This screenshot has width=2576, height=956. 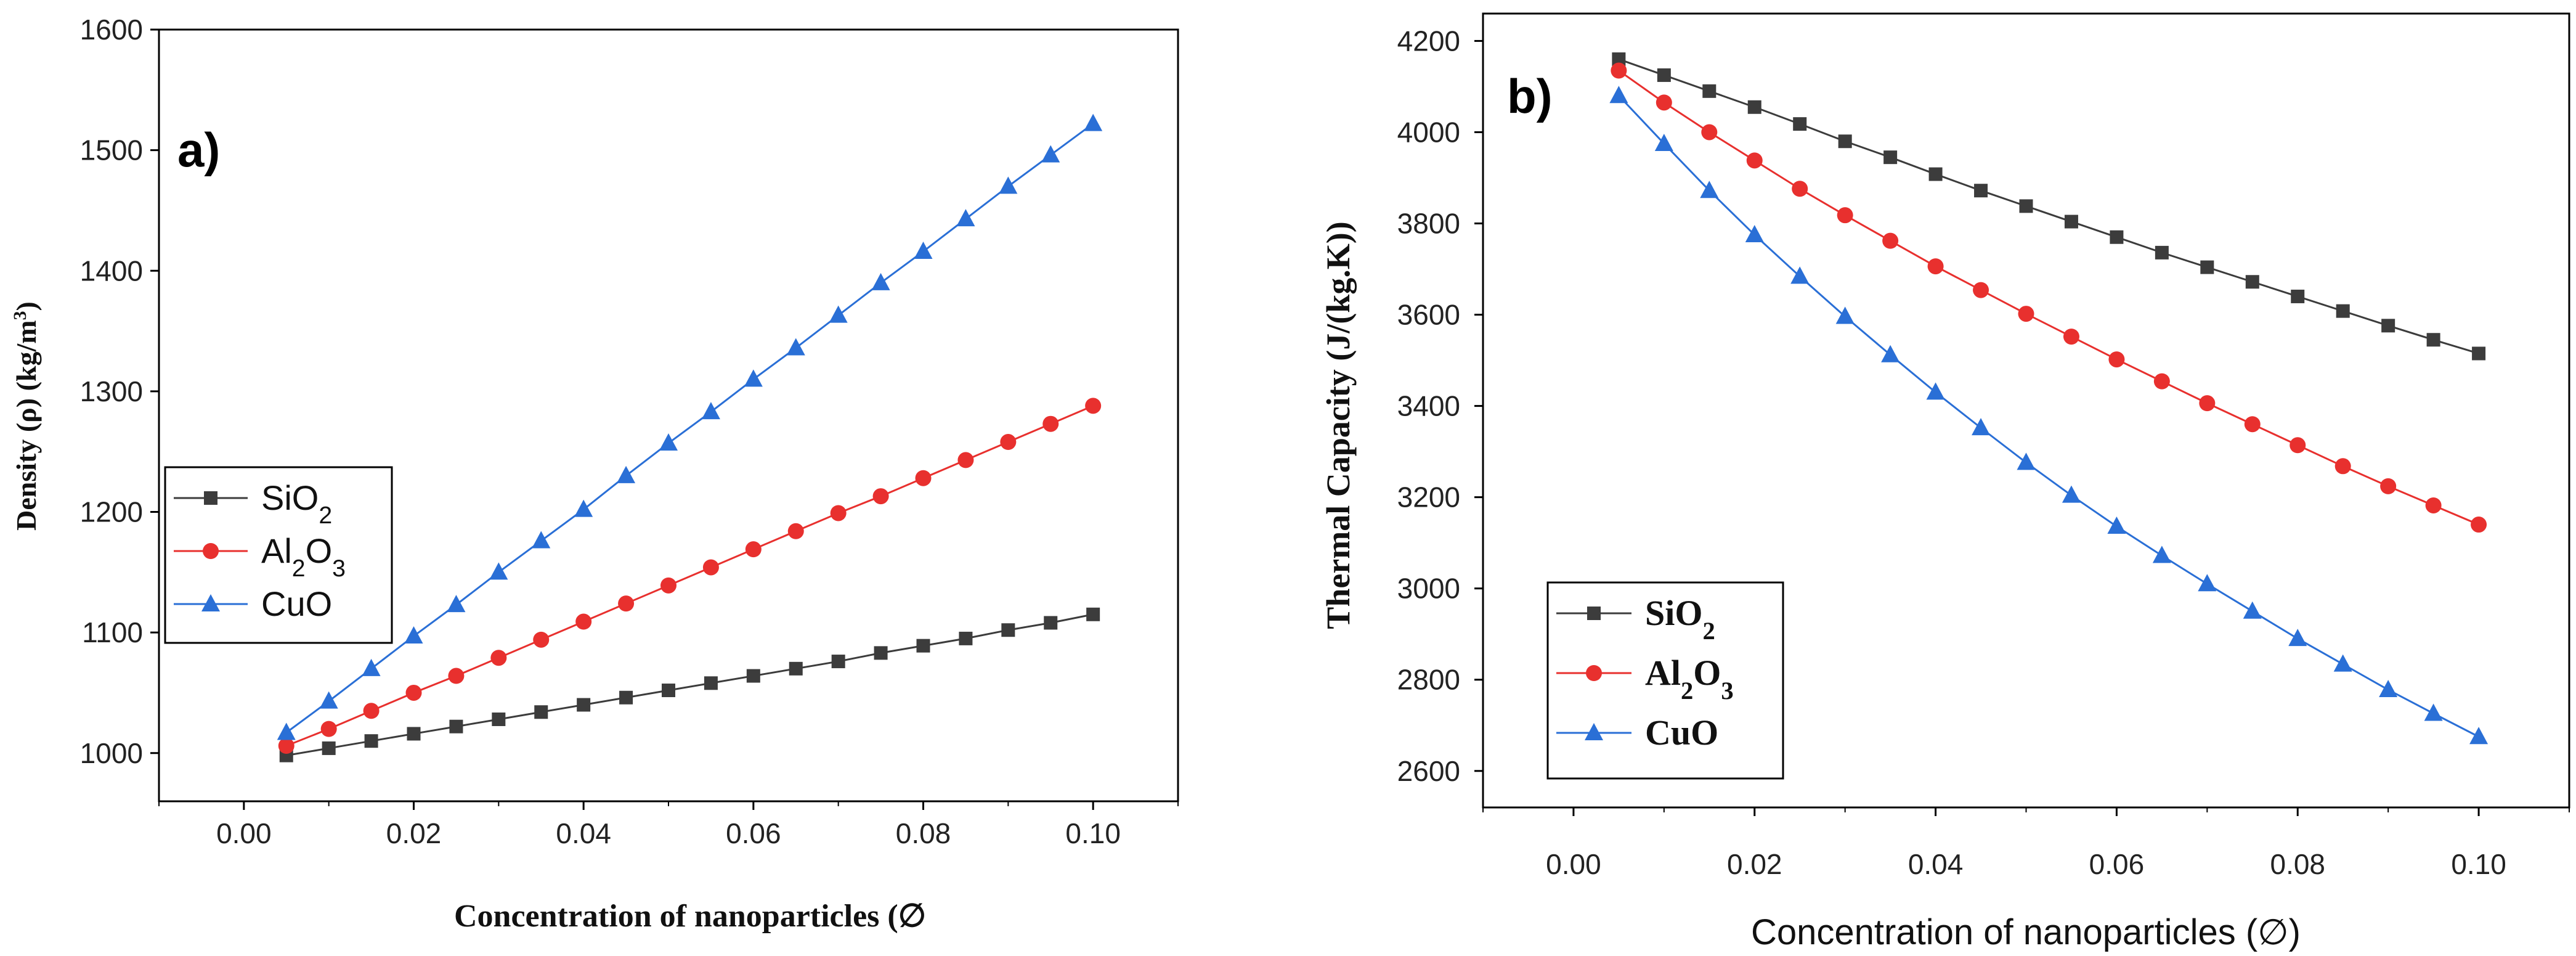 What do you see at coordinates (1428, 406) in the screenshot?
I see `y-tick-label: 3400` at bounding box center [1428, 406].